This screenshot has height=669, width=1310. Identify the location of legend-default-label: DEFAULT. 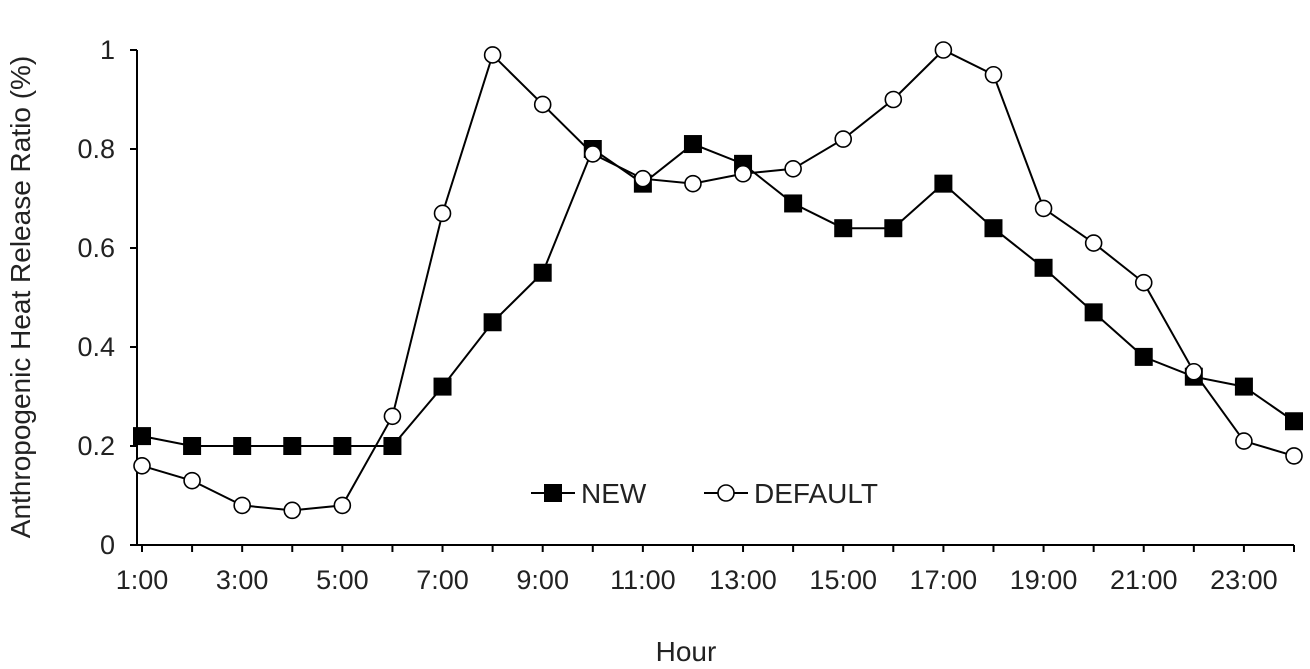
(816, 493).